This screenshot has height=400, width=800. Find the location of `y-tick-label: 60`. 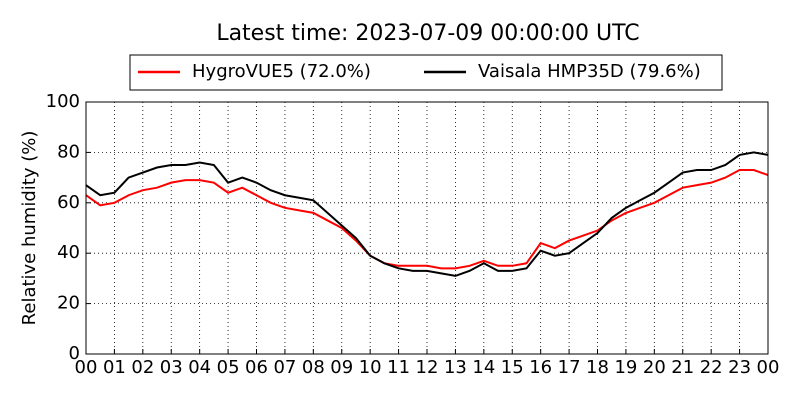

y-tick-label: 60 is located at coordinates (68, 202).